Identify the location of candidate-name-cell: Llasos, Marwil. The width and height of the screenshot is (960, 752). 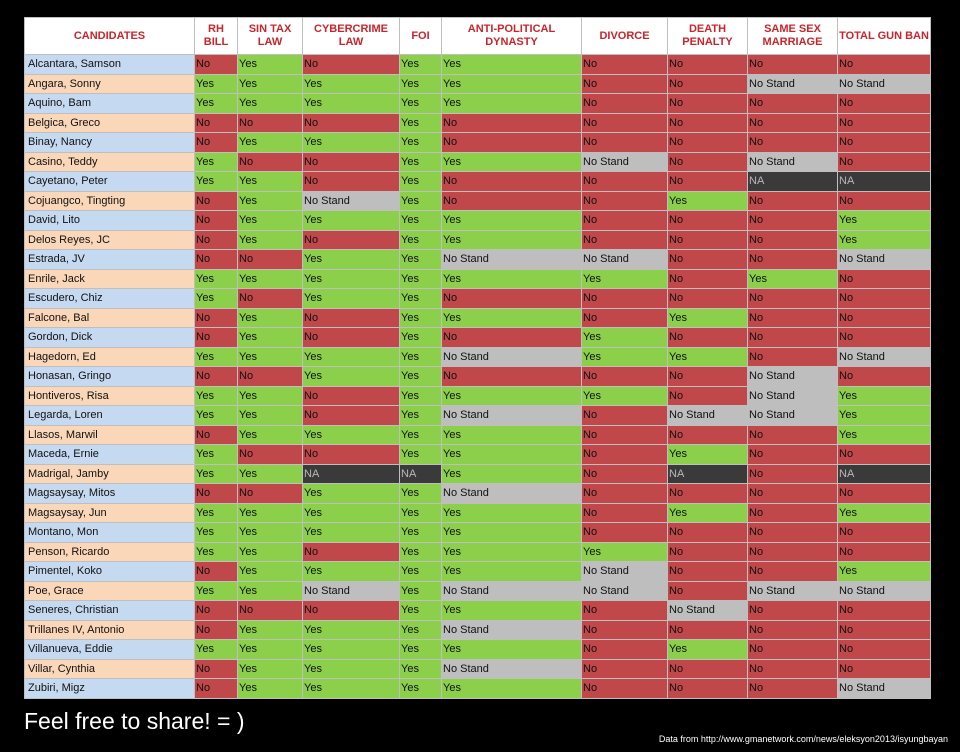
(109, 434).